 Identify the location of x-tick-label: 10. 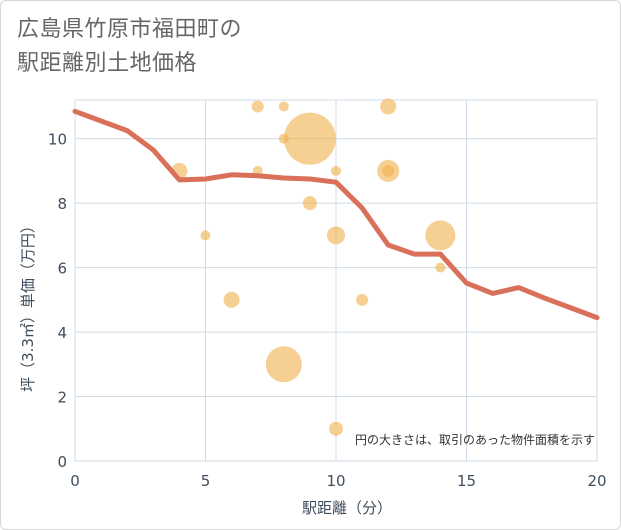
(335, 481).